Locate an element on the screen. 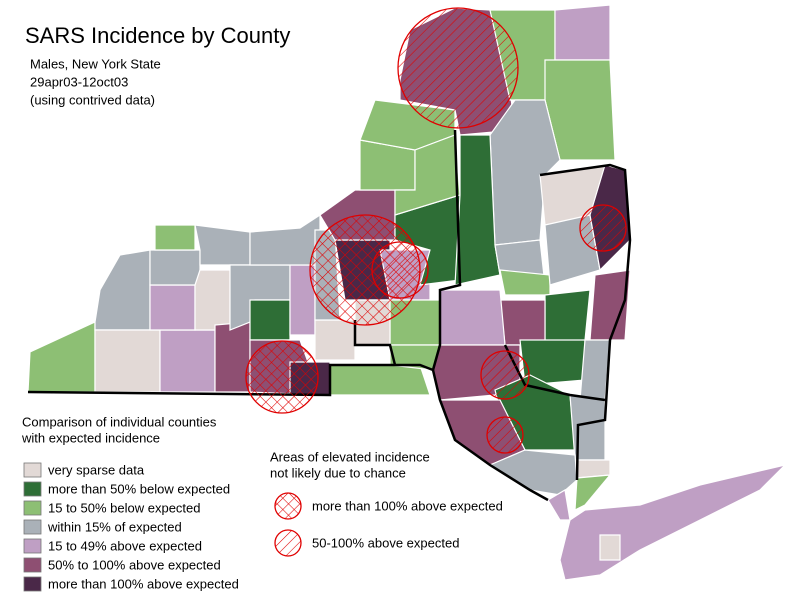 The width and height of the screenshot is (800, 600). legend-title: with expected incidence is located at coordinates (90, 437).